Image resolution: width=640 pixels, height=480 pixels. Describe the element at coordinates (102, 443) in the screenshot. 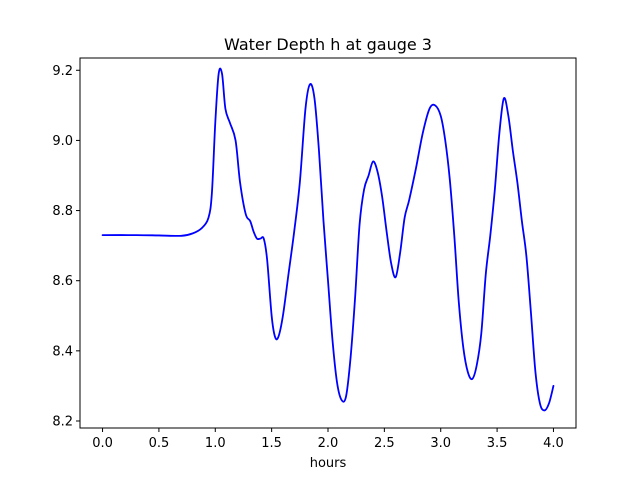

I see `x-tick-label: 0.0` at that location.